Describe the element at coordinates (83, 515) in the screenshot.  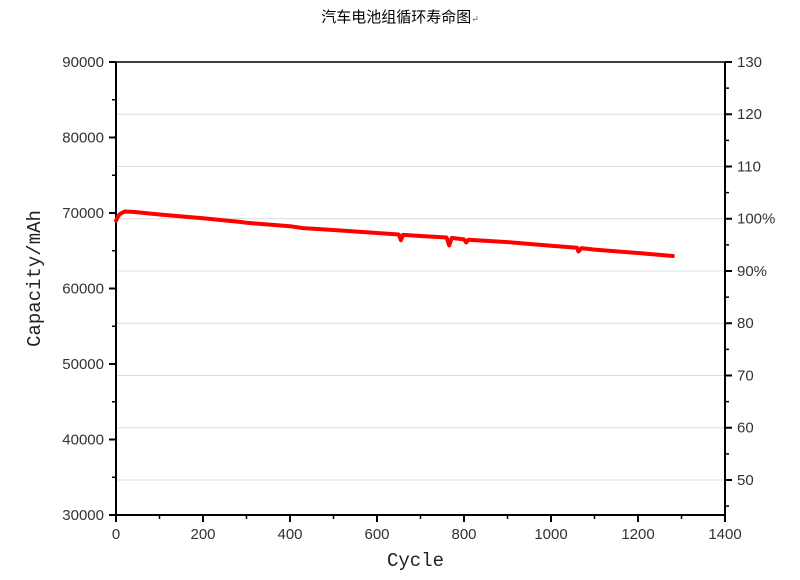
I see `y-tick-label: 30000` at that location.